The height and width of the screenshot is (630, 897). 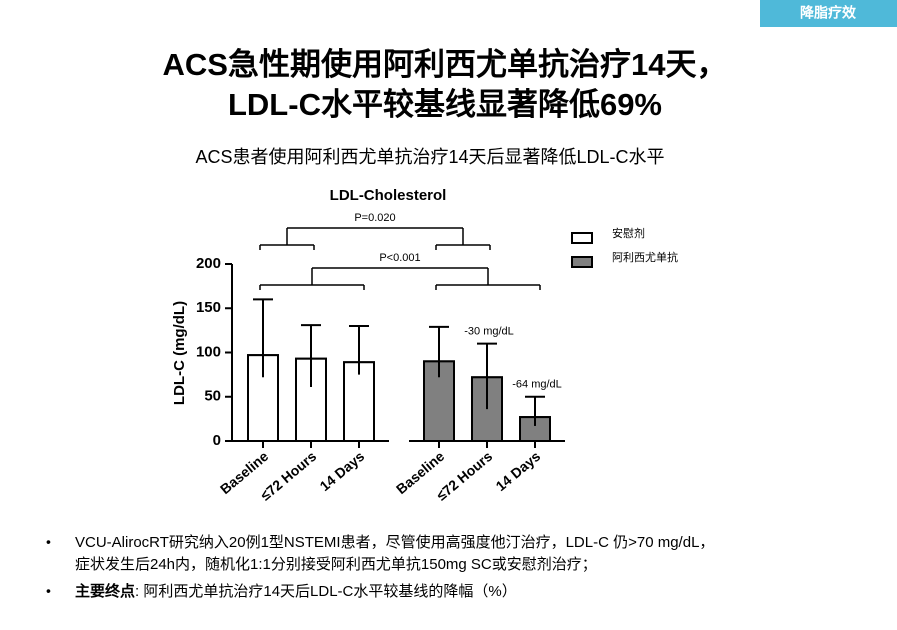 I want to click on p-value: P<0.001, so click(x=399, y=258).